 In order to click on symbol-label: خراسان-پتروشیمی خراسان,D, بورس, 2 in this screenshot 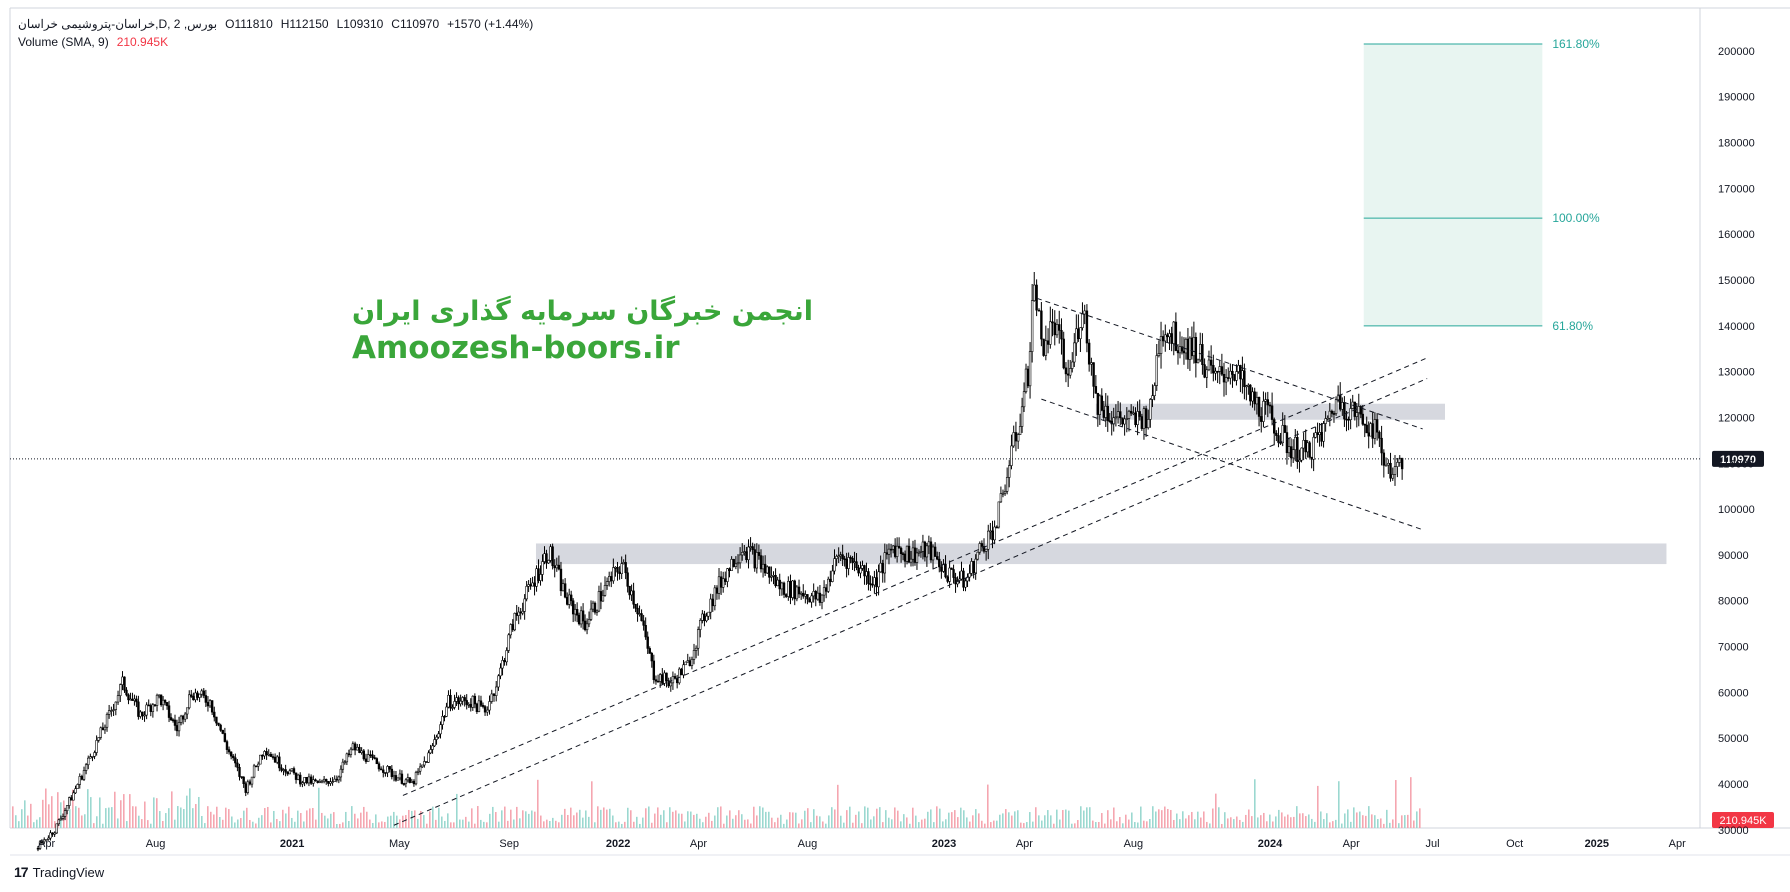, I will do `click(118, 24)`.